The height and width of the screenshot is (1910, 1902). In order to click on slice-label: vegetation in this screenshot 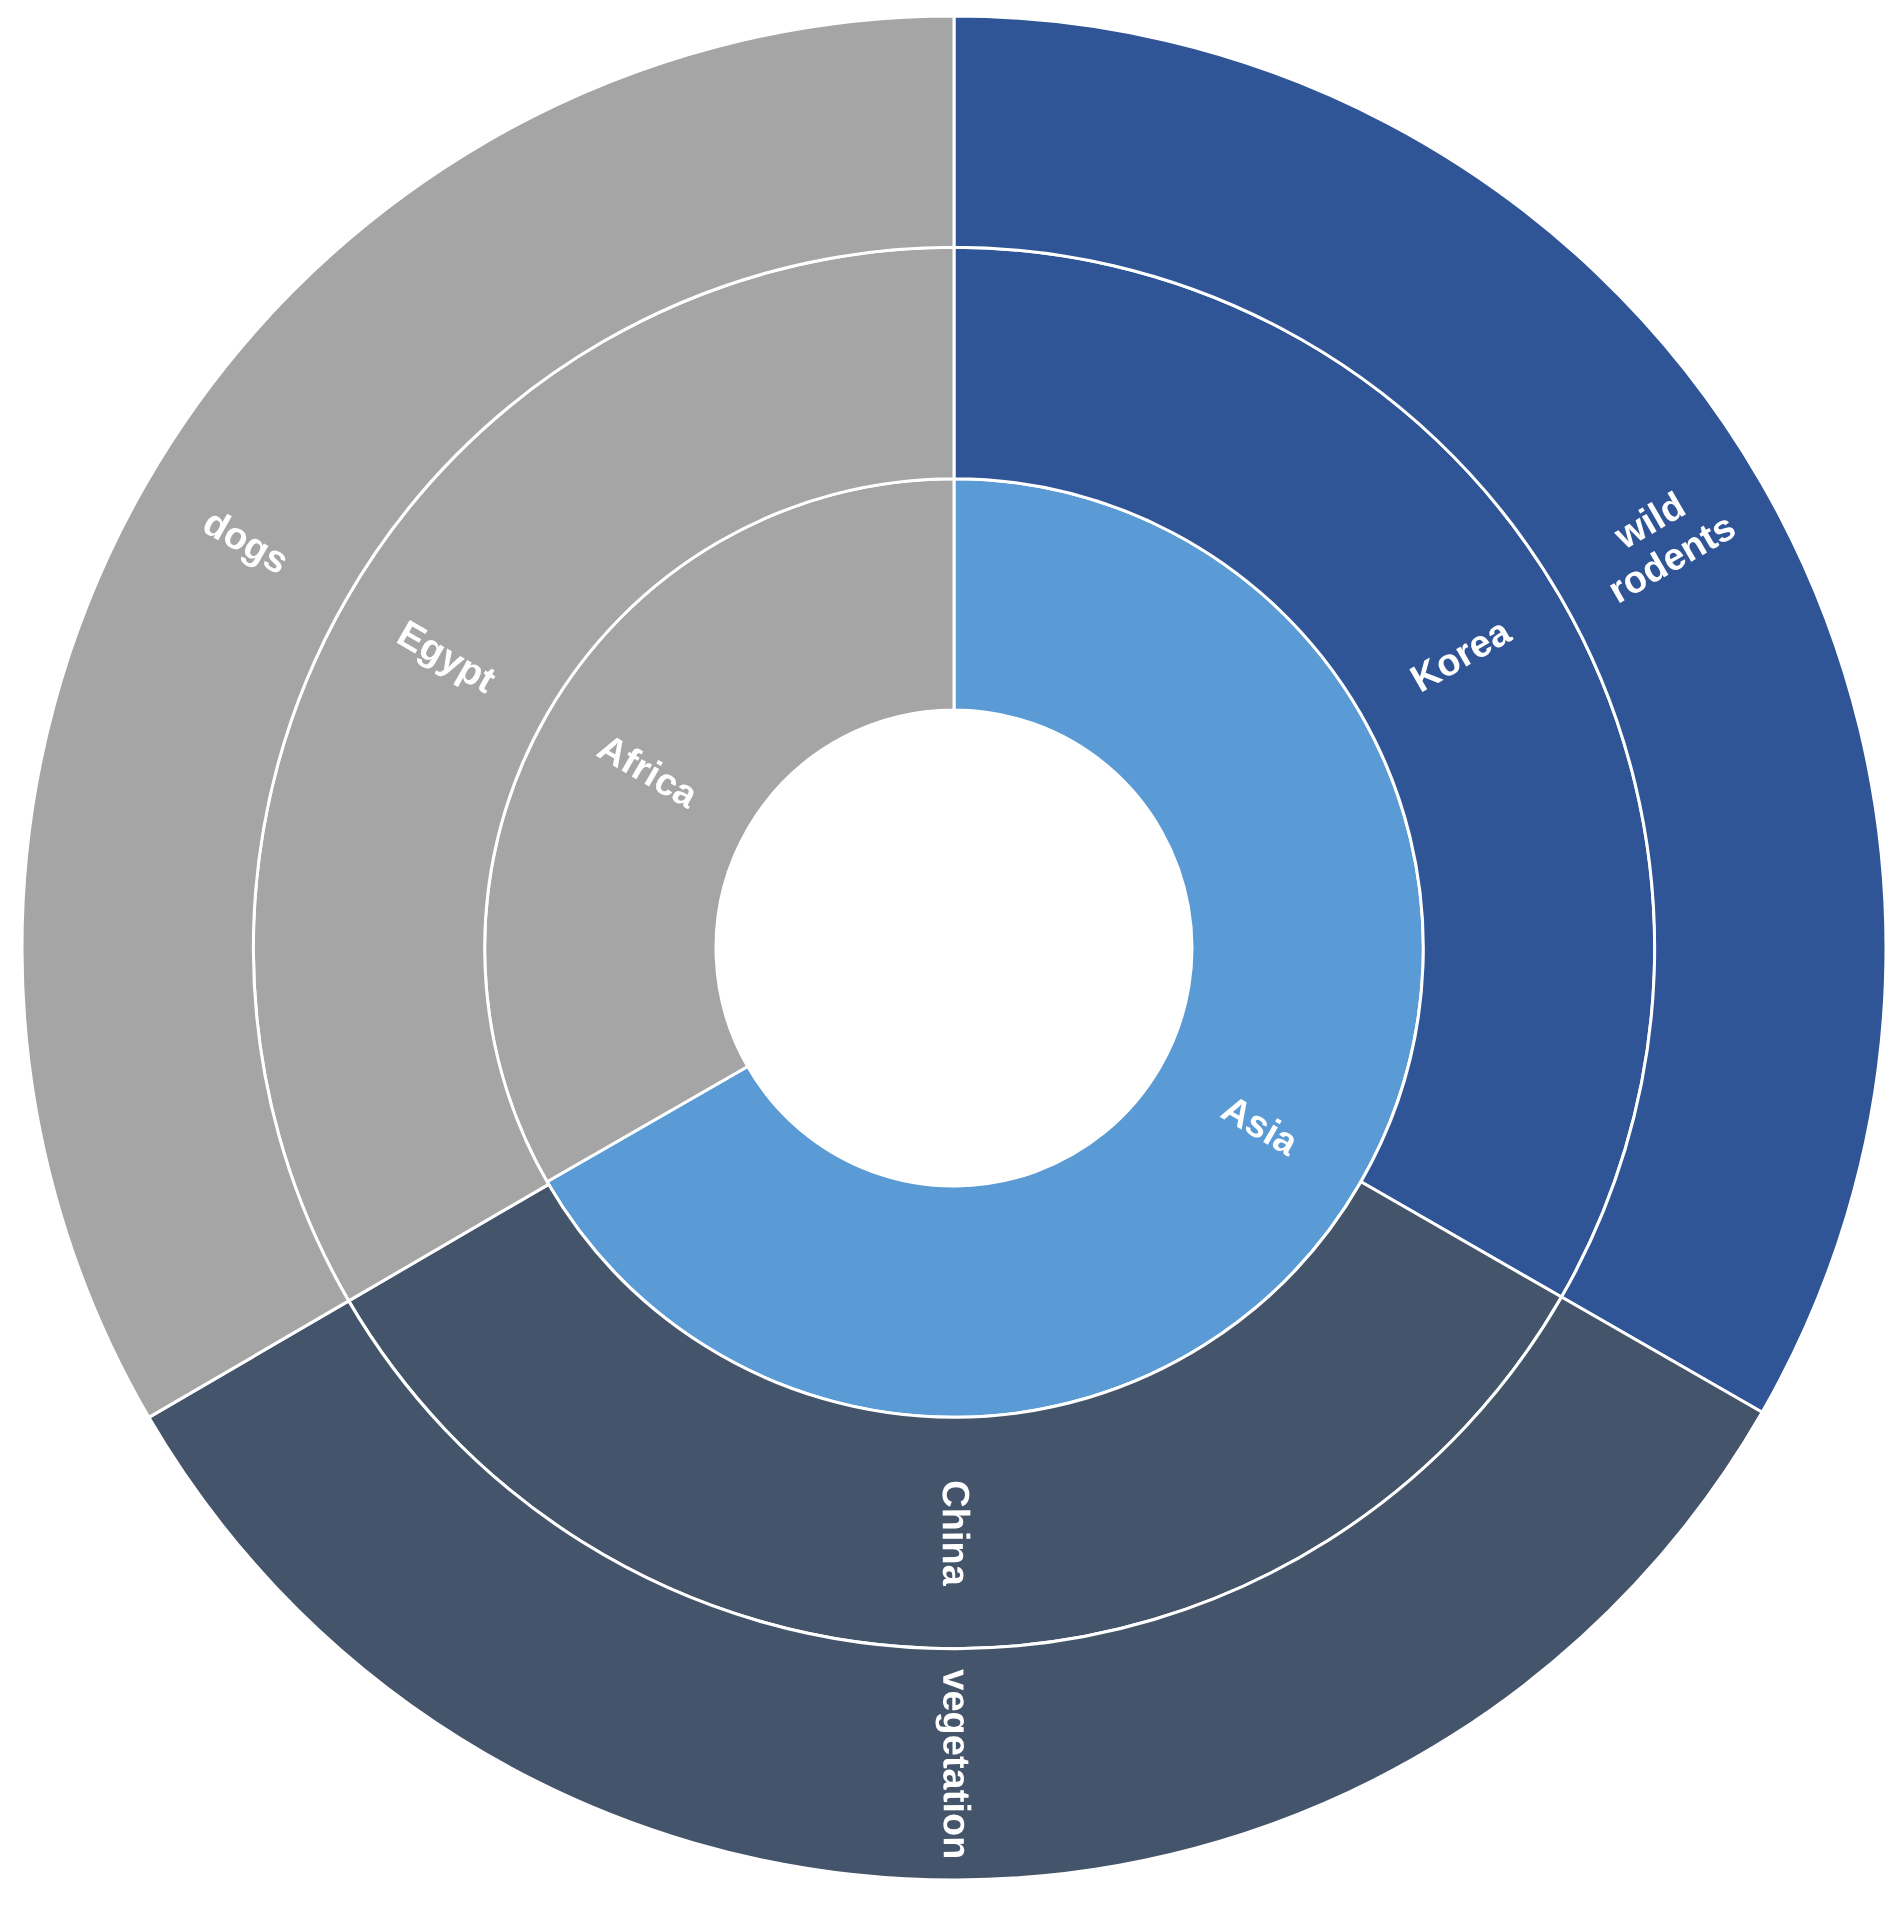, I will do `click(956, 1764)`.